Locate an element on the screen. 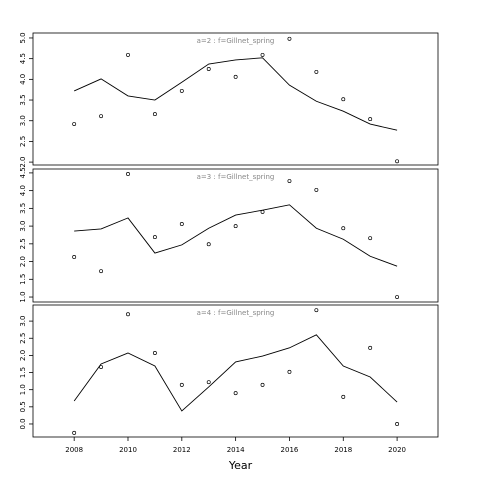  x-tick-label: 2020 is located at coordinates (397, 450).